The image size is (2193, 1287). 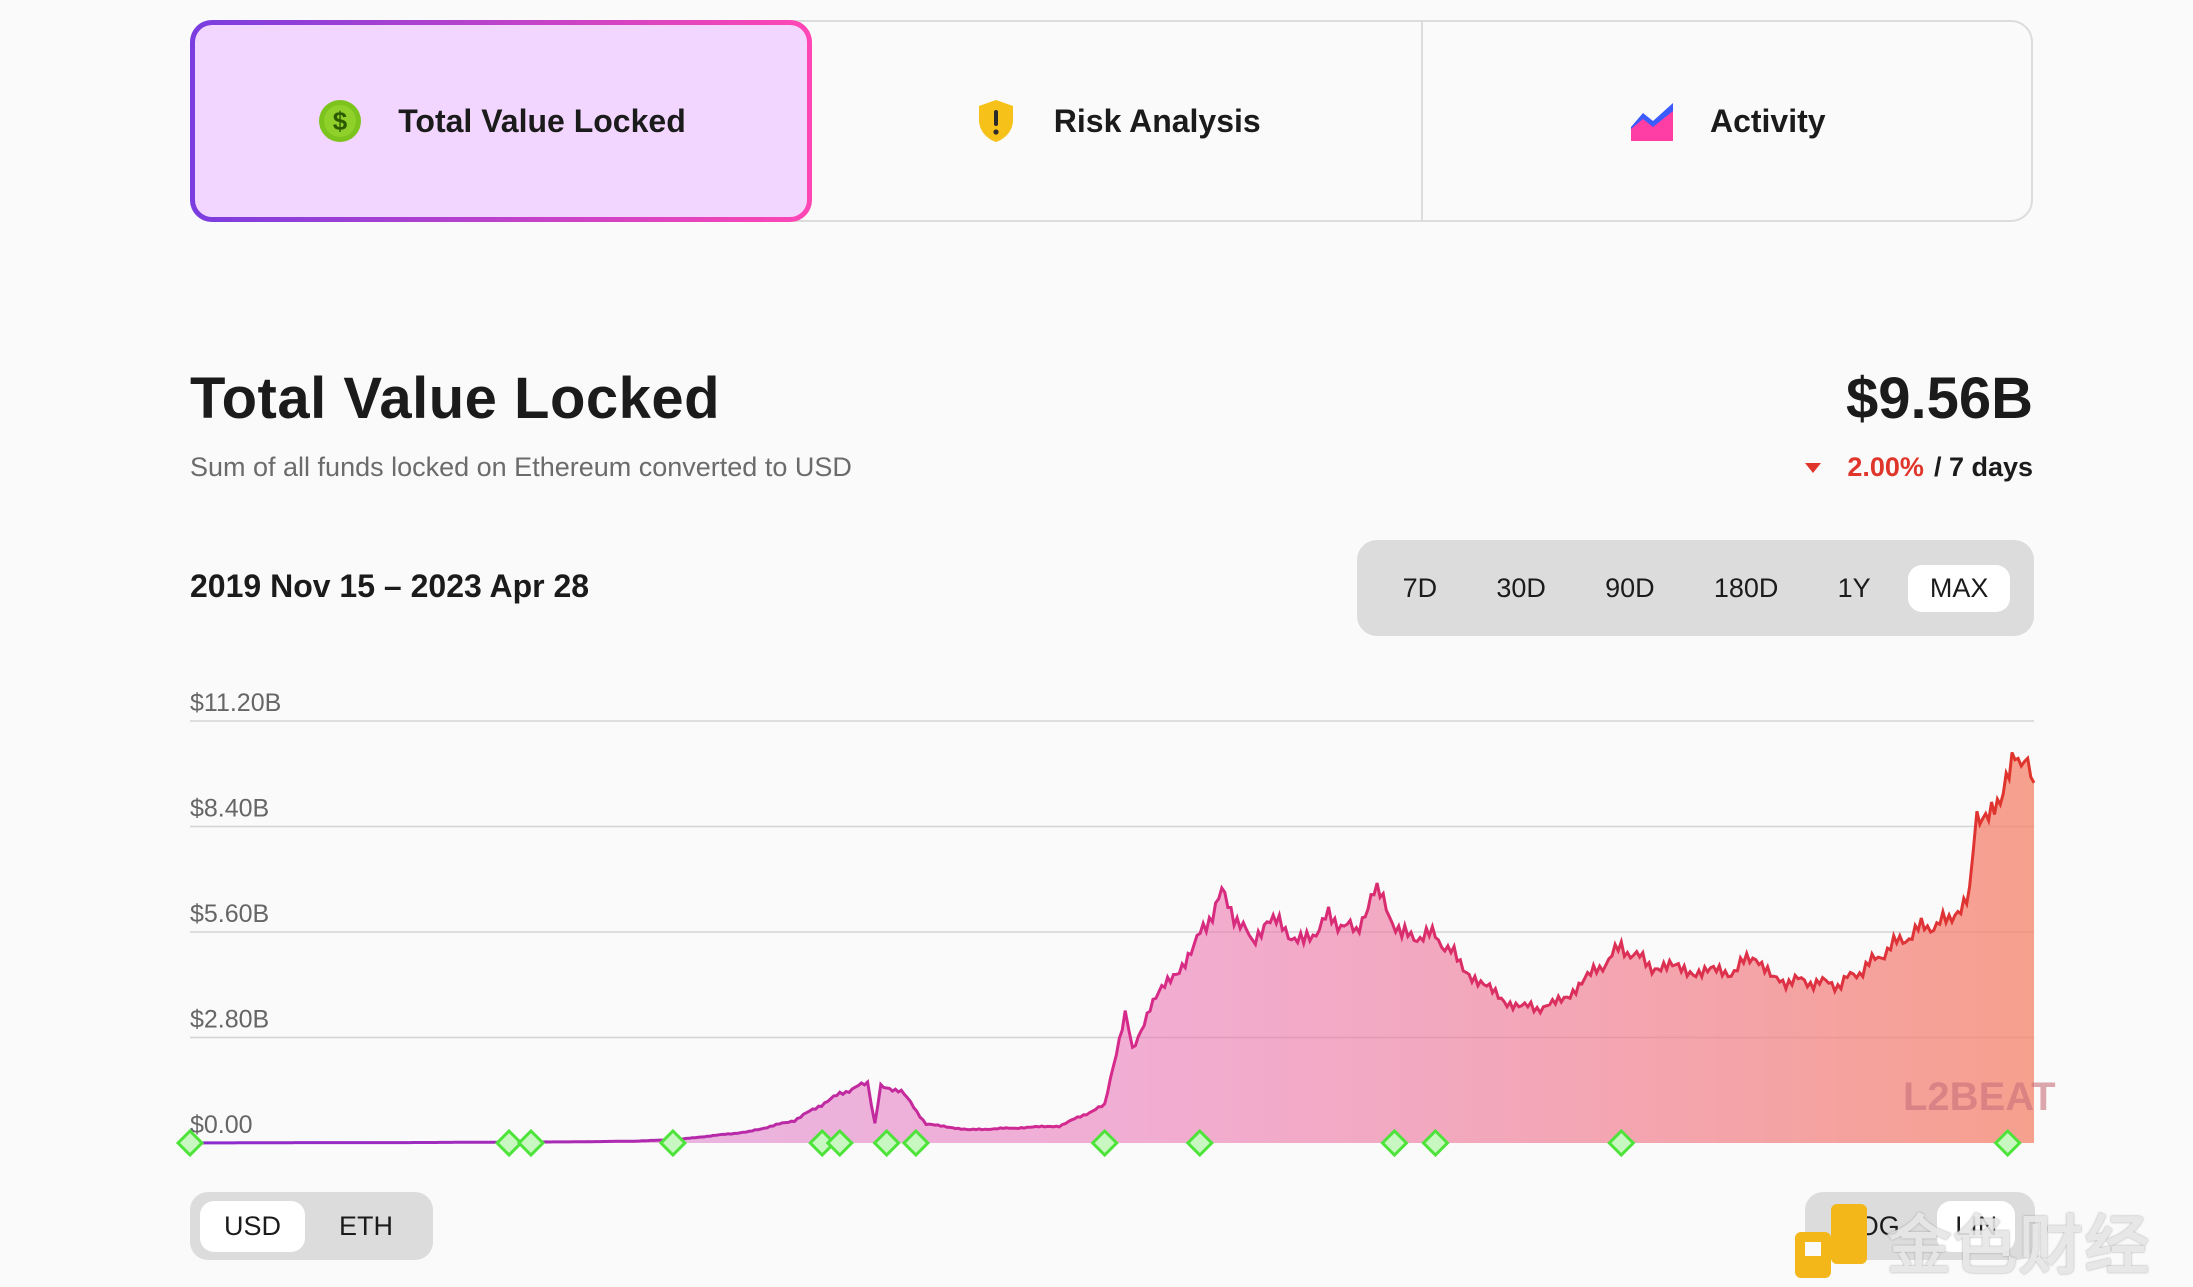 I want to click on brand-logo-icon, so click(x=1831, y=1241).